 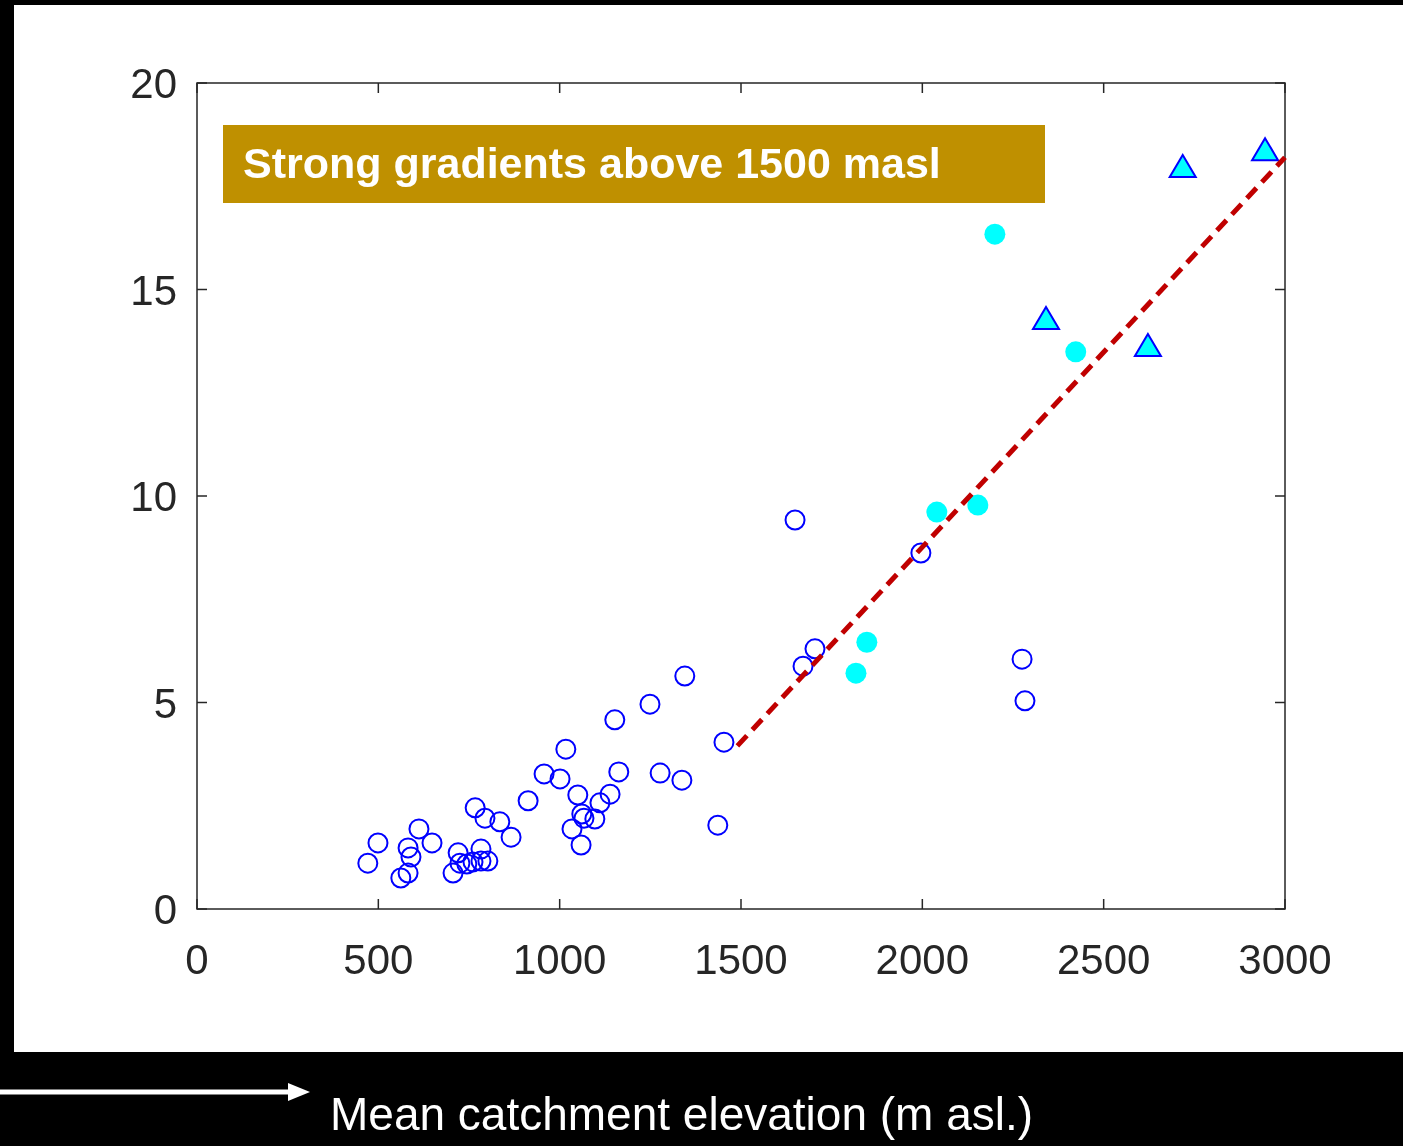 I want to click on annotation: Strong gradients above 1500 masl, so click(x=592, y=163).